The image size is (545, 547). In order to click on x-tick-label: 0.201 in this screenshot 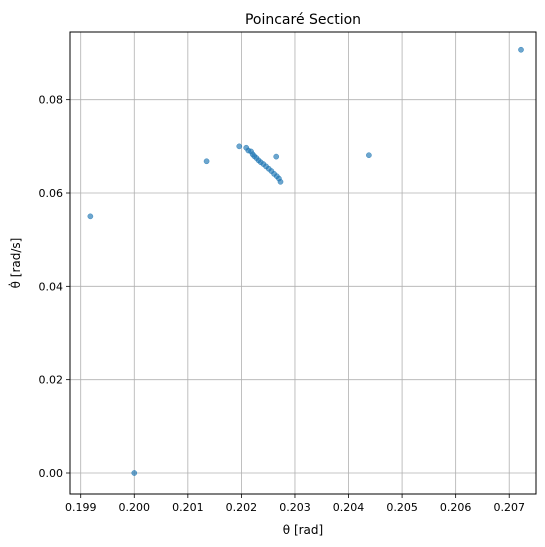, I will do `click(188, 507)`.